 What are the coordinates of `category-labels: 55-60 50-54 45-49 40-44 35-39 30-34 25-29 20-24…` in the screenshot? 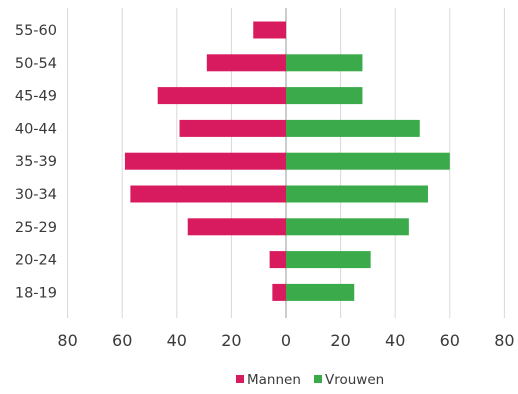 It's located at (36, 162).